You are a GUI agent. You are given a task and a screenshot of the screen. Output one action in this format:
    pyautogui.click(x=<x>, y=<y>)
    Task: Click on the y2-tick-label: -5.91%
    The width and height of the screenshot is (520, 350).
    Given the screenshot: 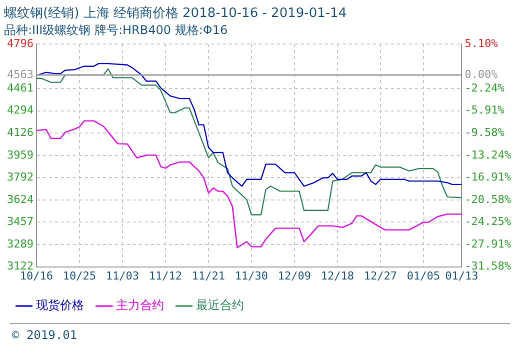 What is the action you would take?
    pyautogui.click(x=484, y=110)
    